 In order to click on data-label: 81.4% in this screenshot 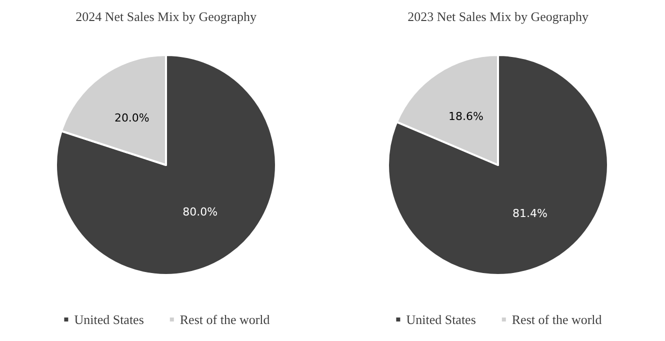, I will do `click(530, 213)`.